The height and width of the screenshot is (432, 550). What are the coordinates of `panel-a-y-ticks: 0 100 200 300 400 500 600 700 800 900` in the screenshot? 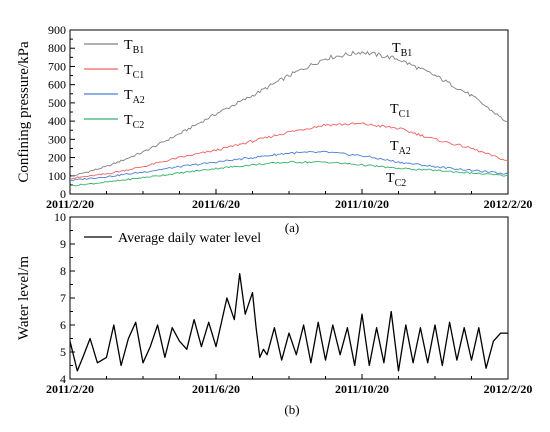 It's located at (61, 112).